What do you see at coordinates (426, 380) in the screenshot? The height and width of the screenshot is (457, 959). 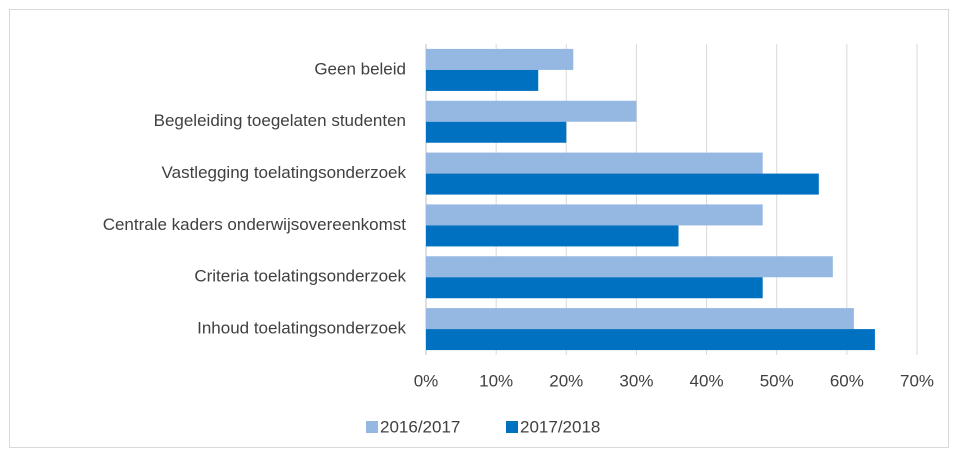 I see `x-tick-label: 0%` at bounding box center [426, 380].